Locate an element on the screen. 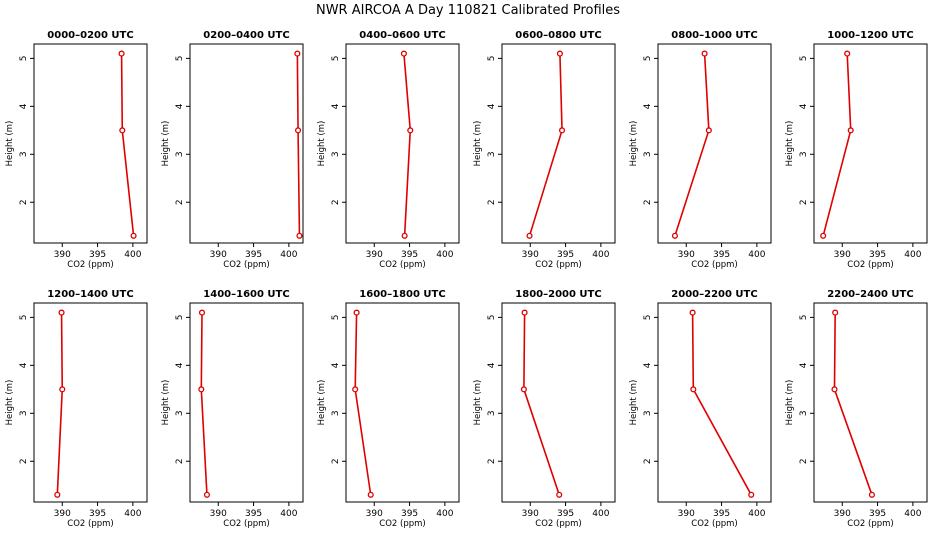 The width and height of the screenshot is (936, 540). panel-title: 0600–0800 UTC is located at coordinates (558, 35).